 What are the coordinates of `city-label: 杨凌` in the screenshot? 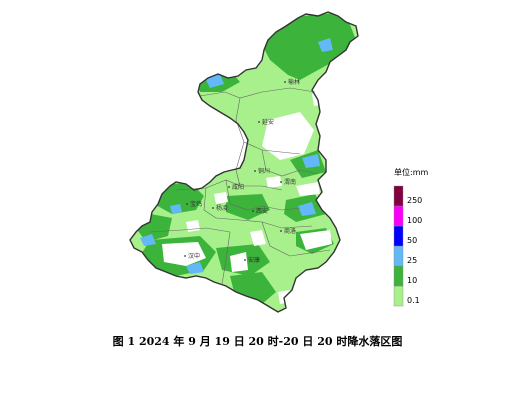 It's located at (222, 208).